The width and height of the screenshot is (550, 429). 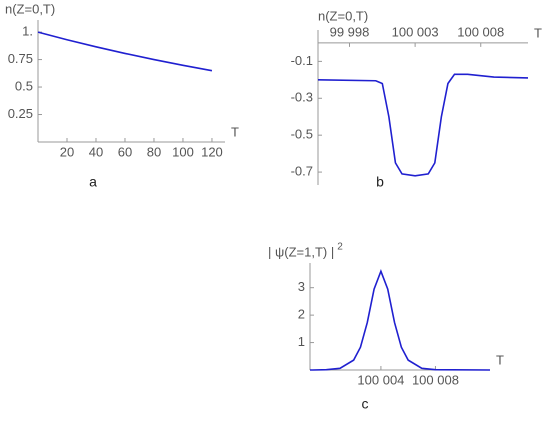 I want to click on y-tick-label: 0.25, so click(x=20, y=113).